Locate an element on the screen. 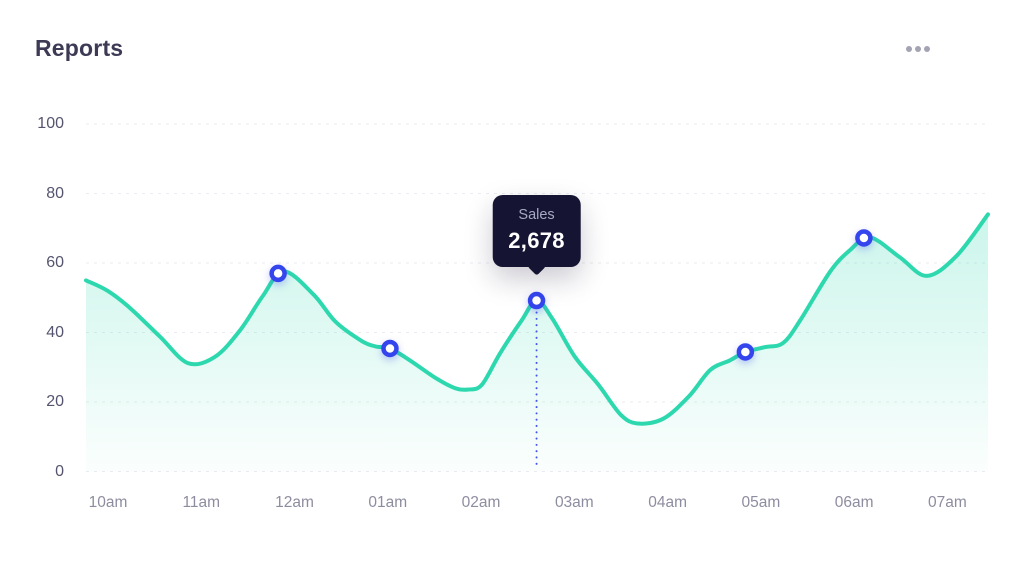 This screenshot has width=1024, height=562. x-axis-label: 01am is located at coordinates (388, 502).